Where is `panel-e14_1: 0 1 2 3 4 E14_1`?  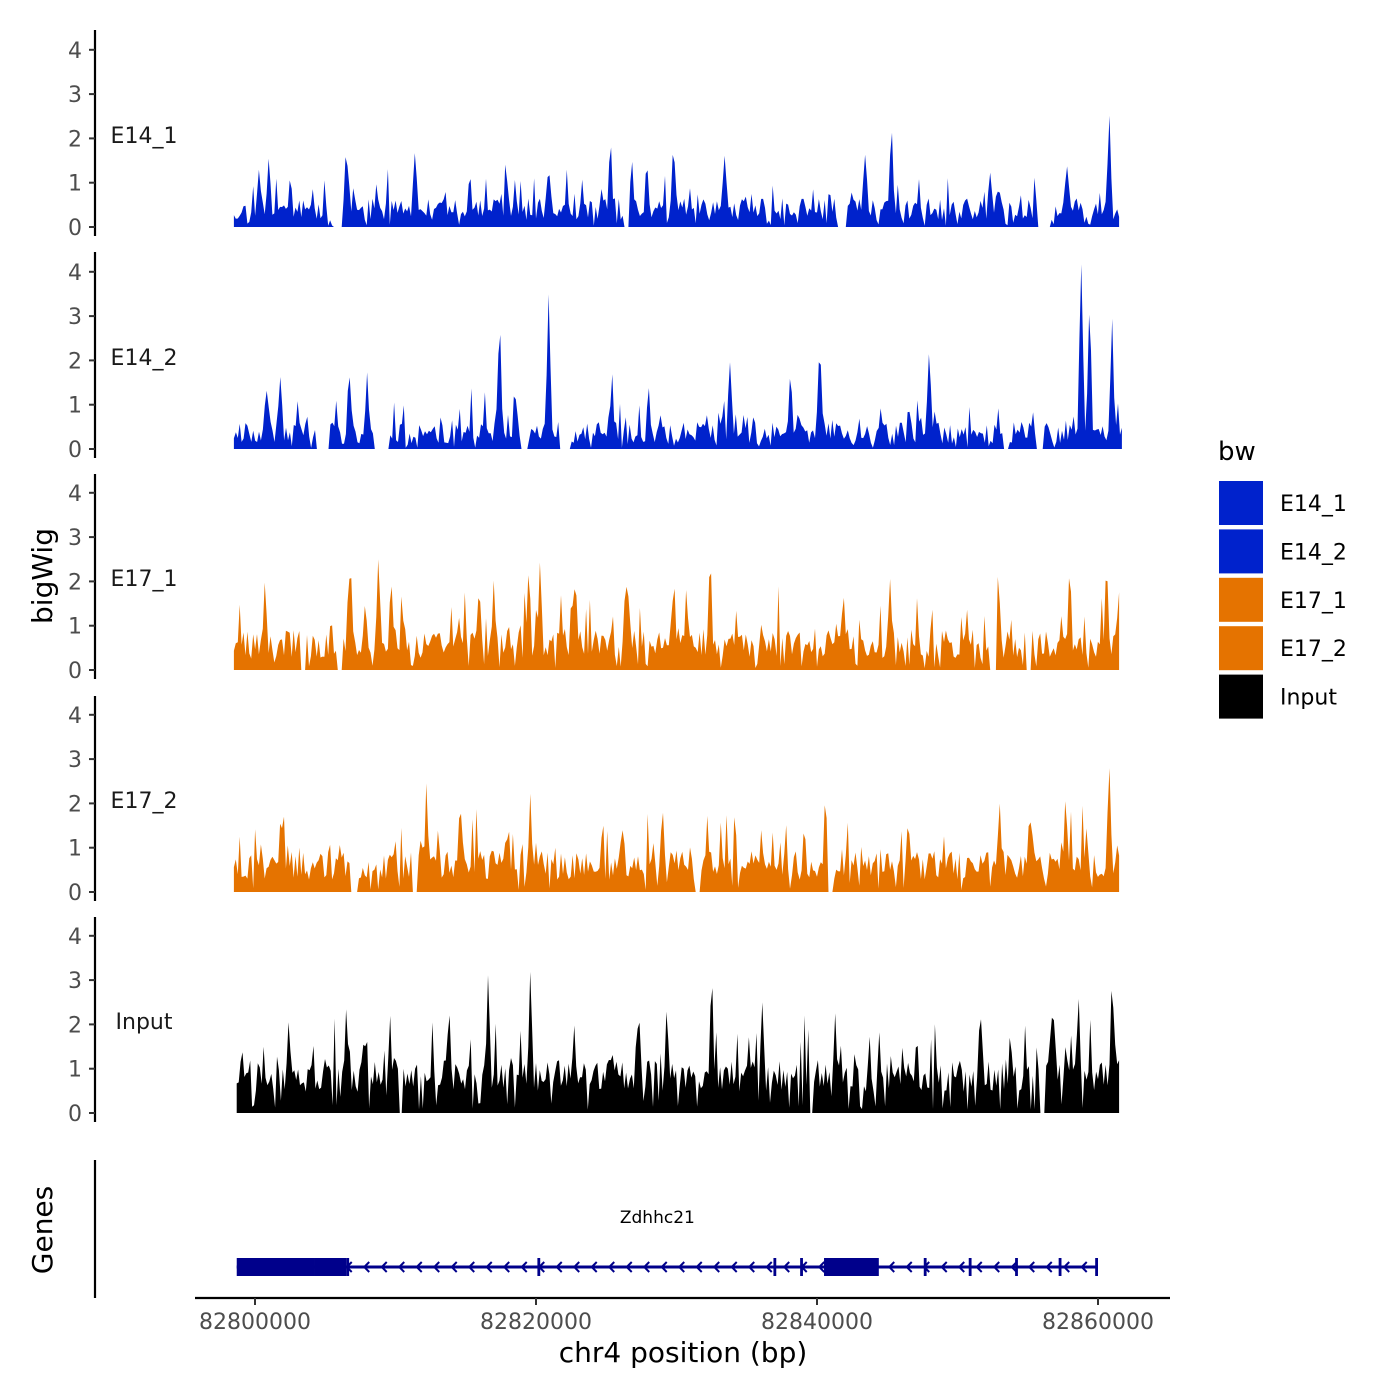 panel-e14_1: 0 1 2 3 4 E14_1 is located at coordinates (594, 135).